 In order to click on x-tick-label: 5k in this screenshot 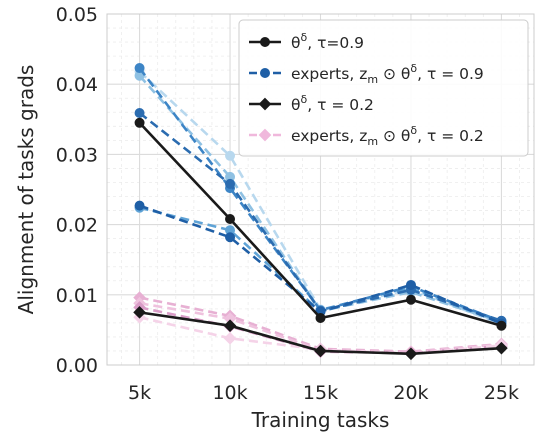, I will do `click(139, 393)`.